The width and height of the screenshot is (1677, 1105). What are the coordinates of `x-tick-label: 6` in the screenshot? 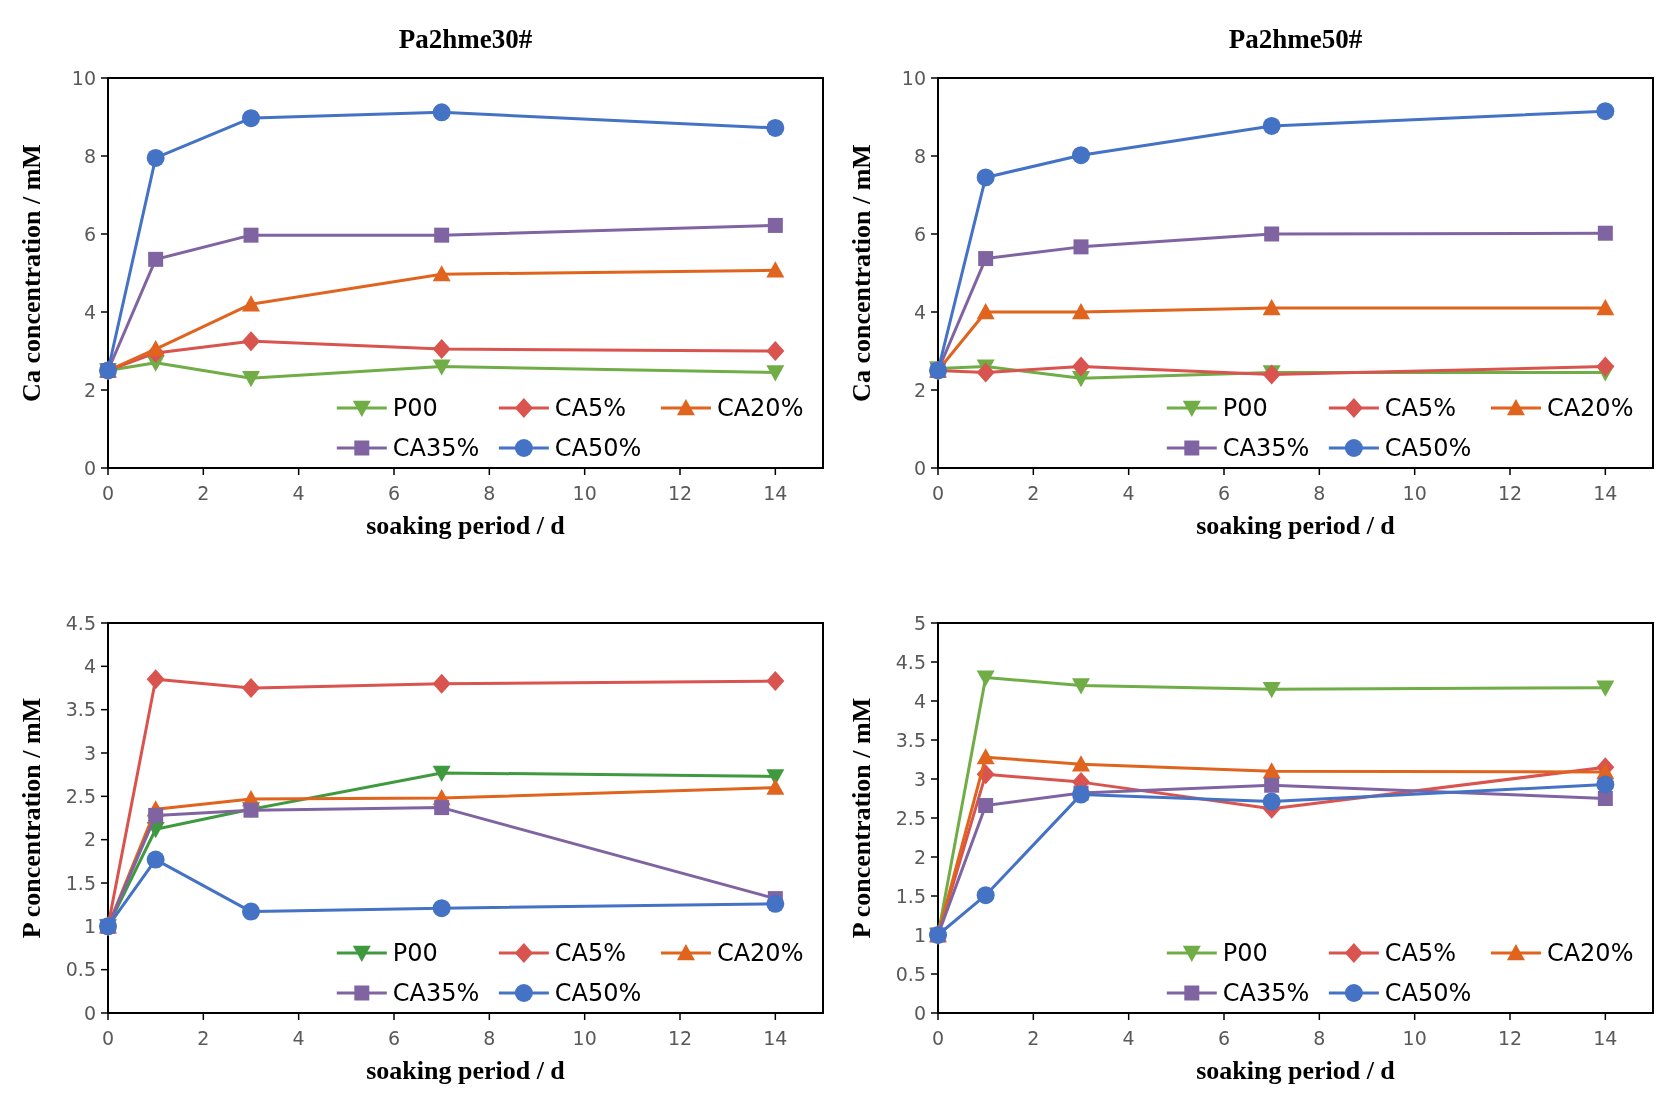 It's located at (394, 493).